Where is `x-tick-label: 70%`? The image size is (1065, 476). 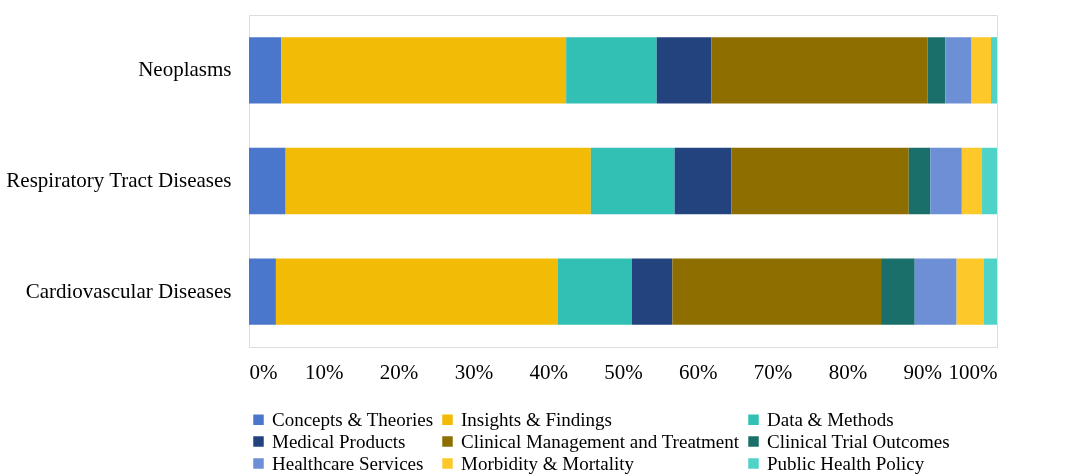 x-tick-label: 70% is located at coordinates (773, 371).